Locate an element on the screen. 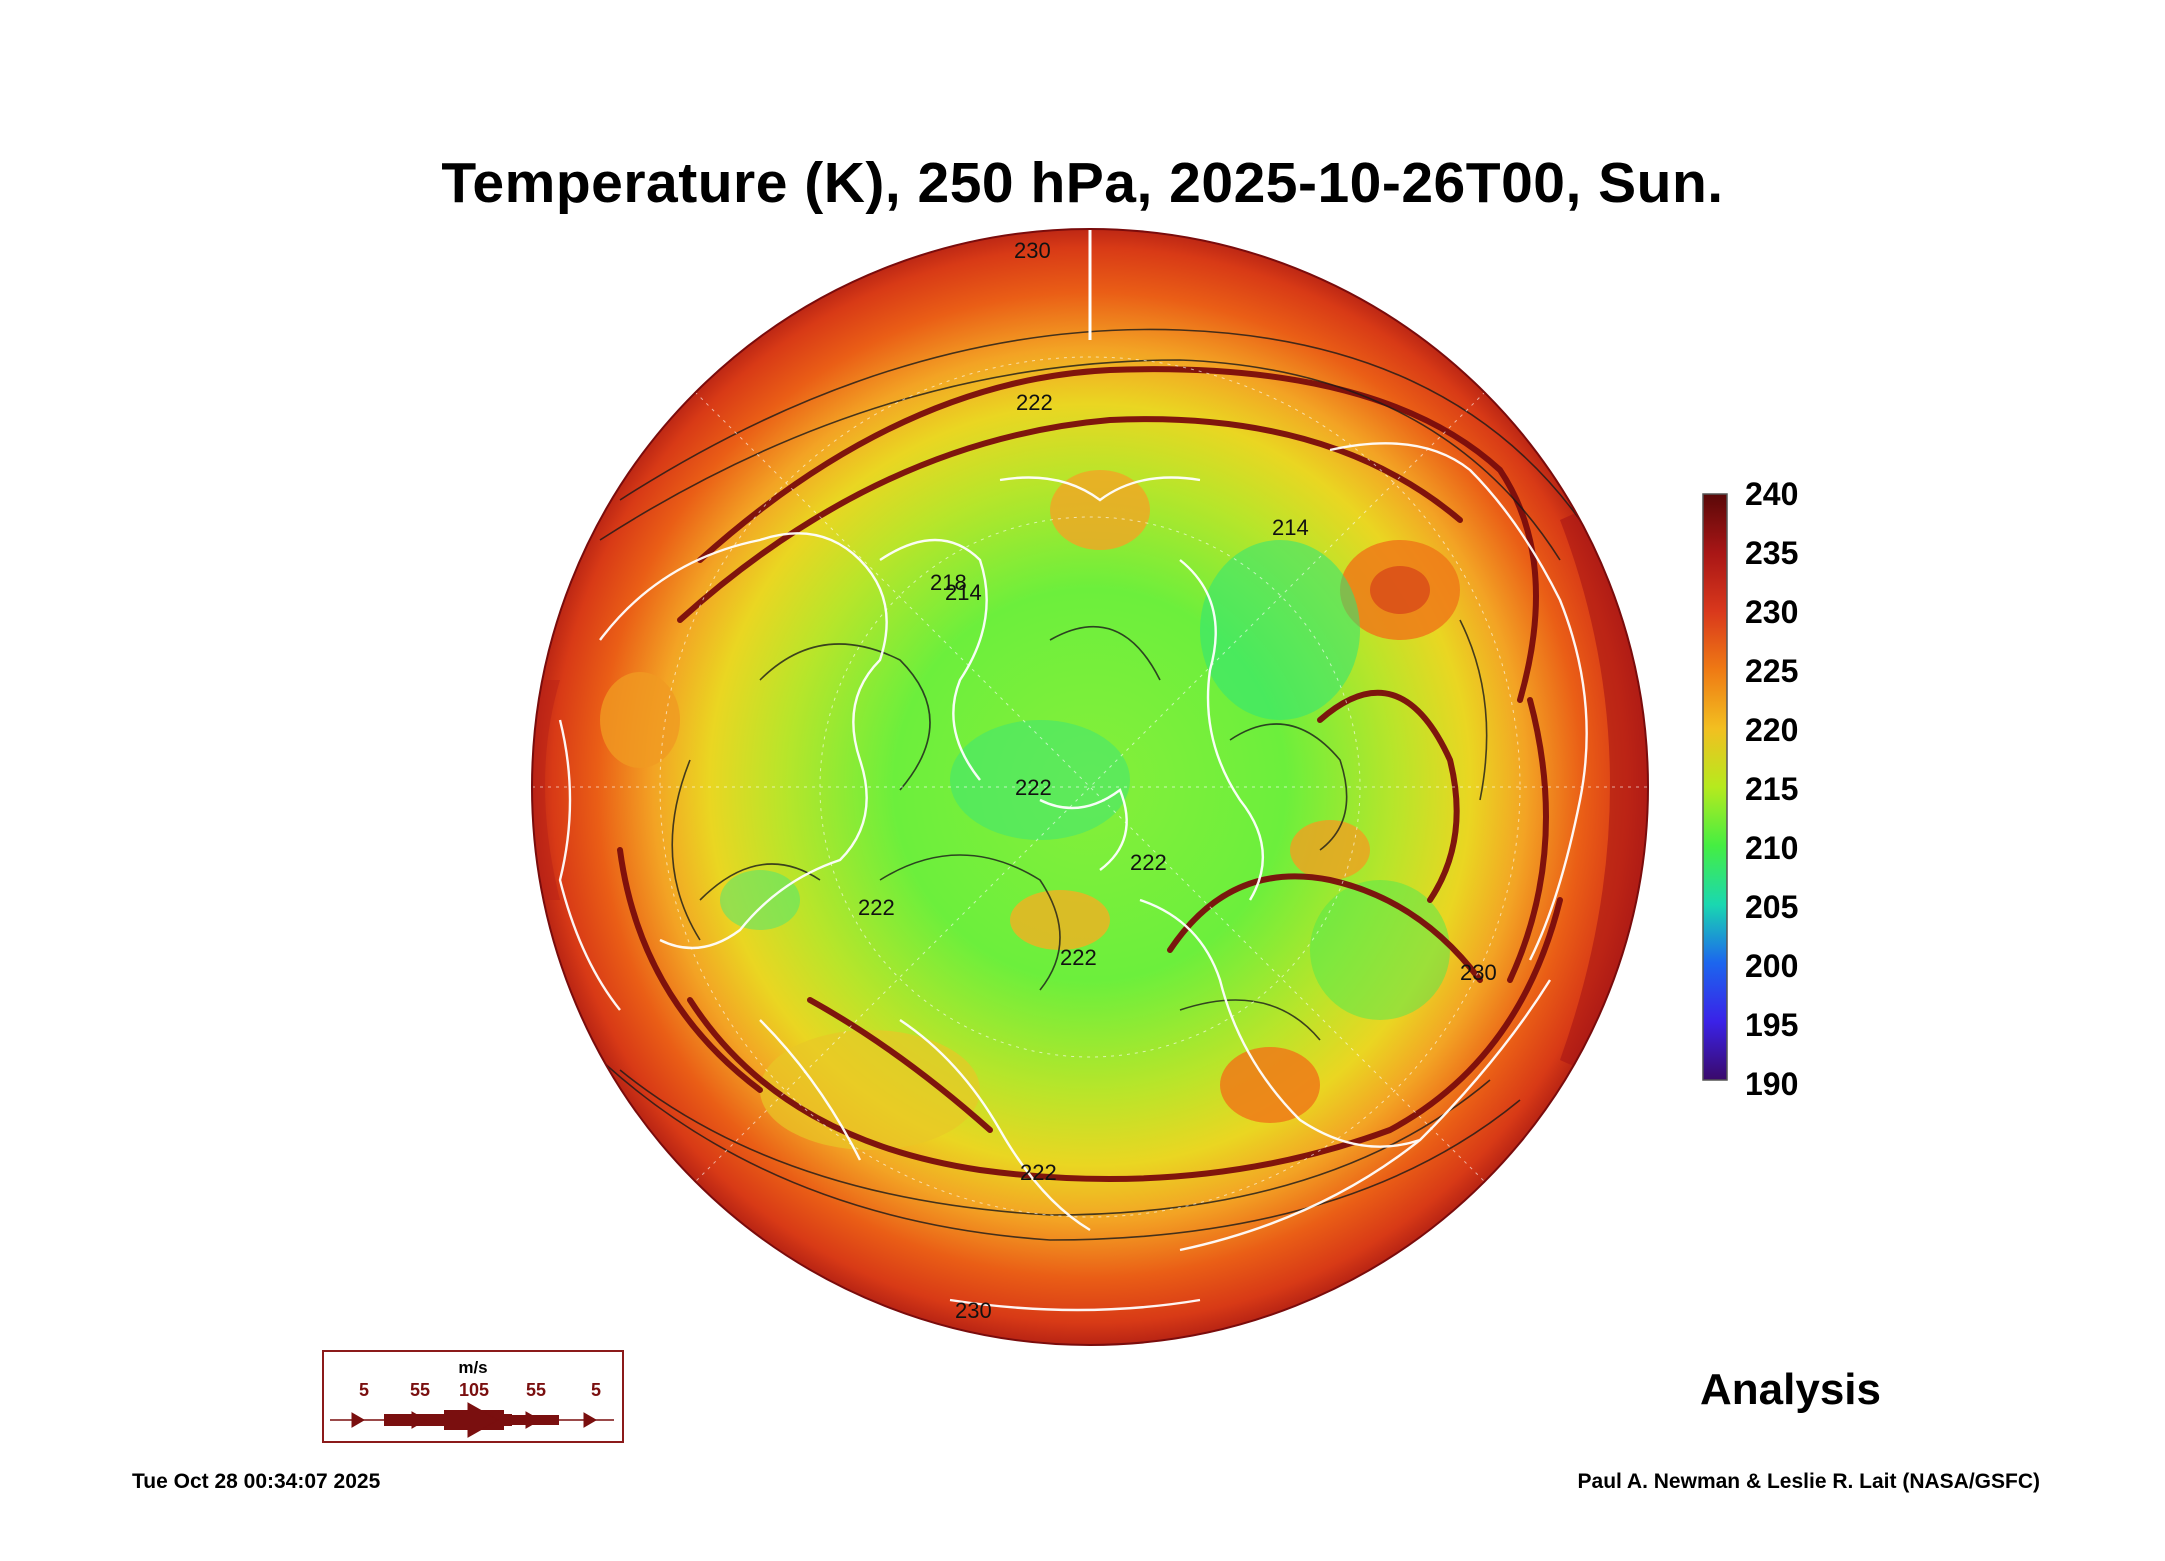 The height and width of the screenshot is (1561, 2165). colorbar-label: 235 is located at coordinates (1772, 553).